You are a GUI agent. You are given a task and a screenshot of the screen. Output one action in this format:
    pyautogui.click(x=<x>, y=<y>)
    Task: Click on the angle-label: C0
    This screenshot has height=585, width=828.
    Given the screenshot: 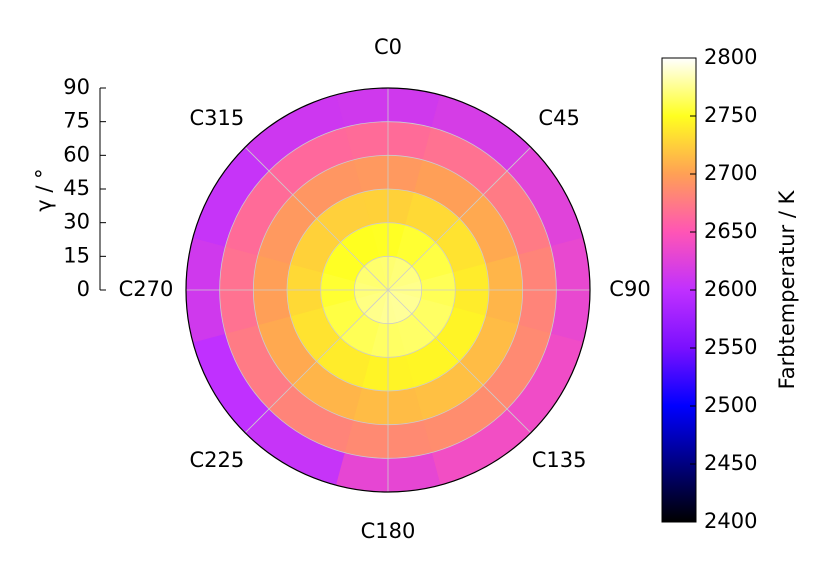 What is the action you would take?
    pyautogui.click(x=388, y=47)
    